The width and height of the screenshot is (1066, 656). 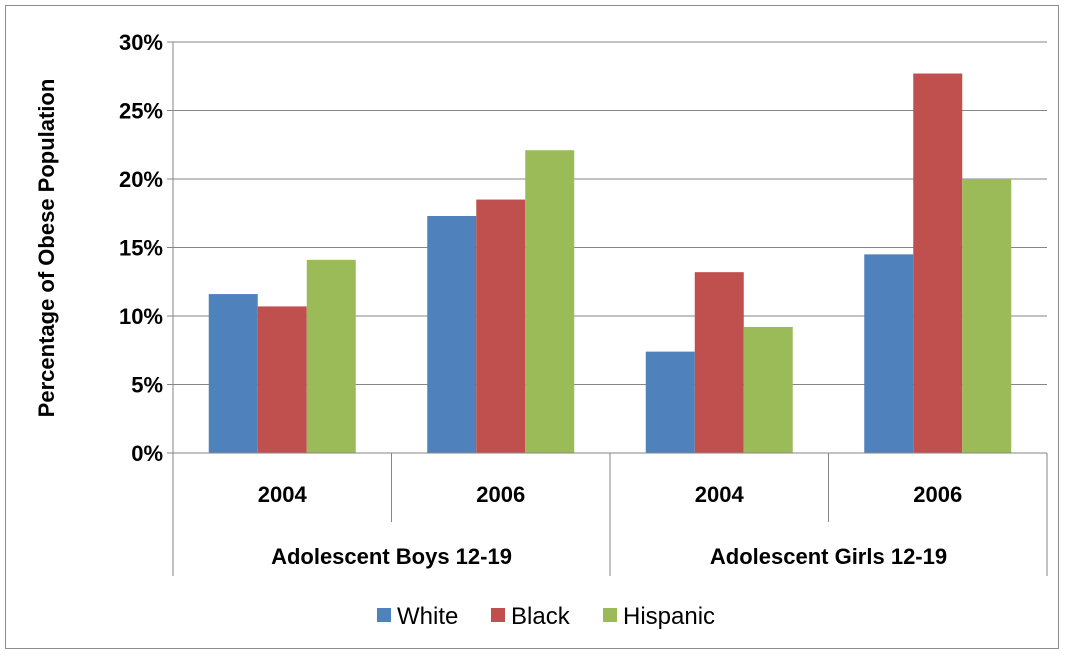 What do you see at coordinates (384, 615) in the screenshot?
I see `legend-swatch-white` at bounding box center [384, 615].